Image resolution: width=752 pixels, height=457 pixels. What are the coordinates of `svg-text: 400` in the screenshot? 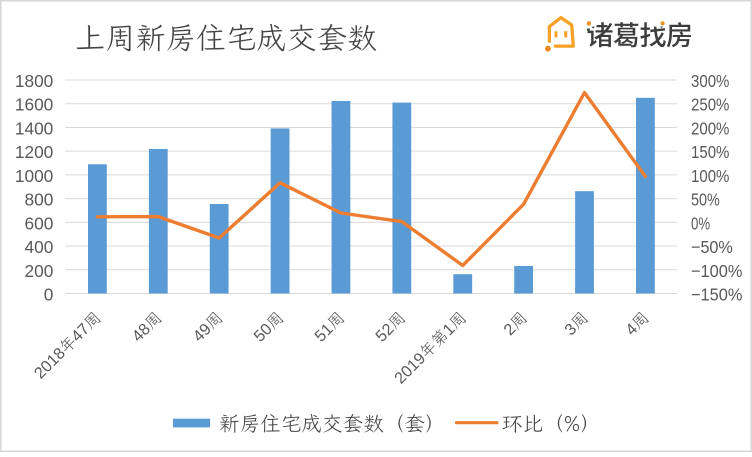 It's located at (39, 247).